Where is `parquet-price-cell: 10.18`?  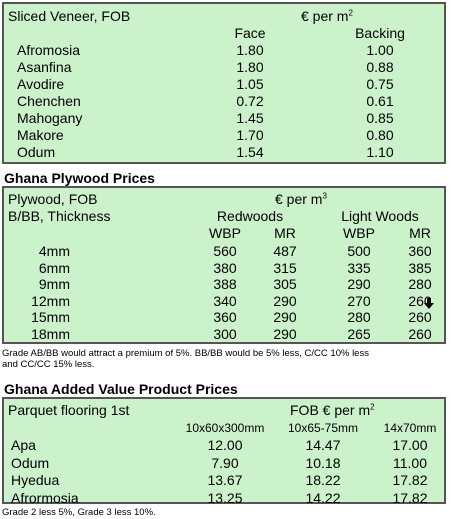 parquet-price-cell: 10.18 is located at coordinates (323, 462).